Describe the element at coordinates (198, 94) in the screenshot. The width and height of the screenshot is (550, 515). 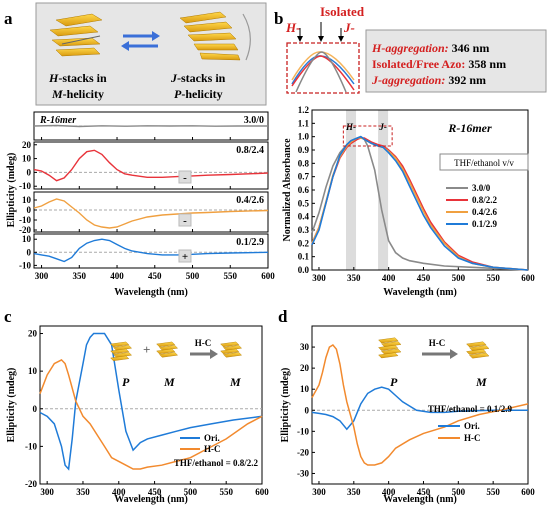
I see `j-stacks-line2: P-helicity` at that location.